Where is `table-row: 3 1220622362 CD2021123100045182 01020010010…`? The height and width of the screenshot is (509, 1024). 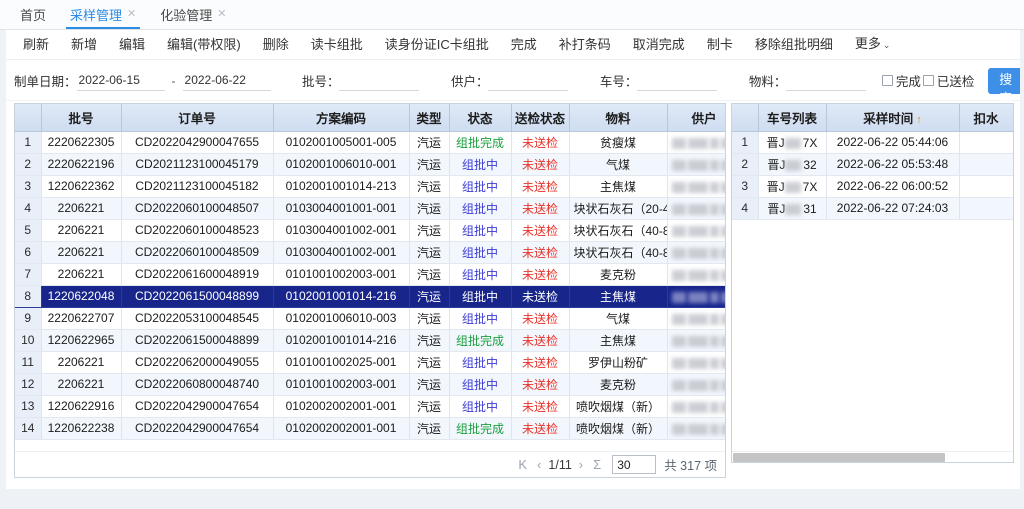
table-row: 3 1220622362 CD2021123100045182 01020010010… is located at coordinates (370, 186).